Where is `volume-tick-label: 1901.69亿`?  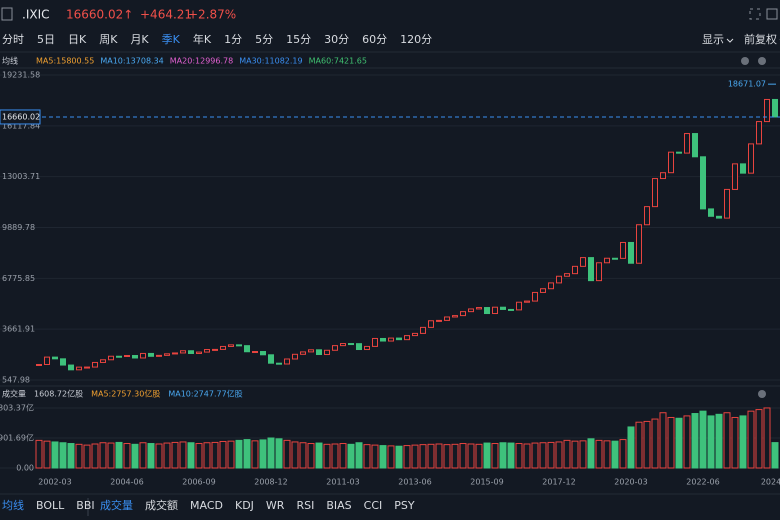
volume-tick-label: 1901.69亿 is located at coordinates (17, 437).